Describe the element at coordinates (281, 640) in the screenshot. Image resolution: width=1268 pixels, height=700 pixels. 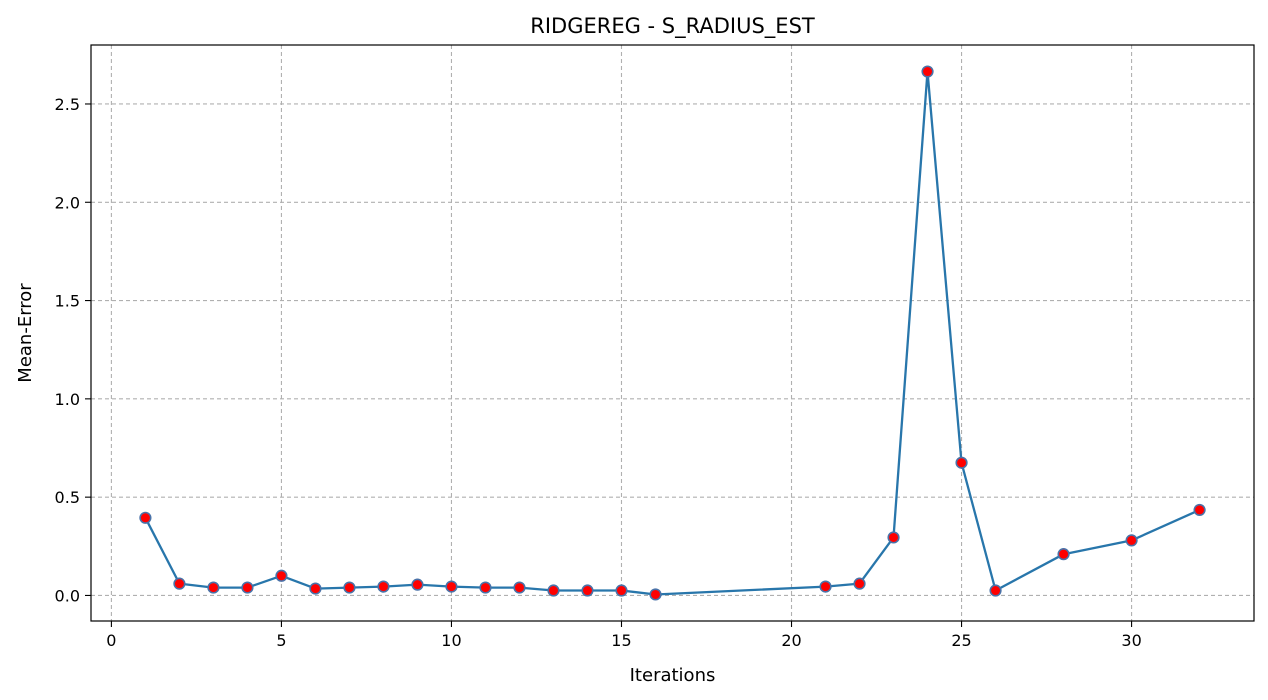
I see `x-tick-label: 5` at that location.